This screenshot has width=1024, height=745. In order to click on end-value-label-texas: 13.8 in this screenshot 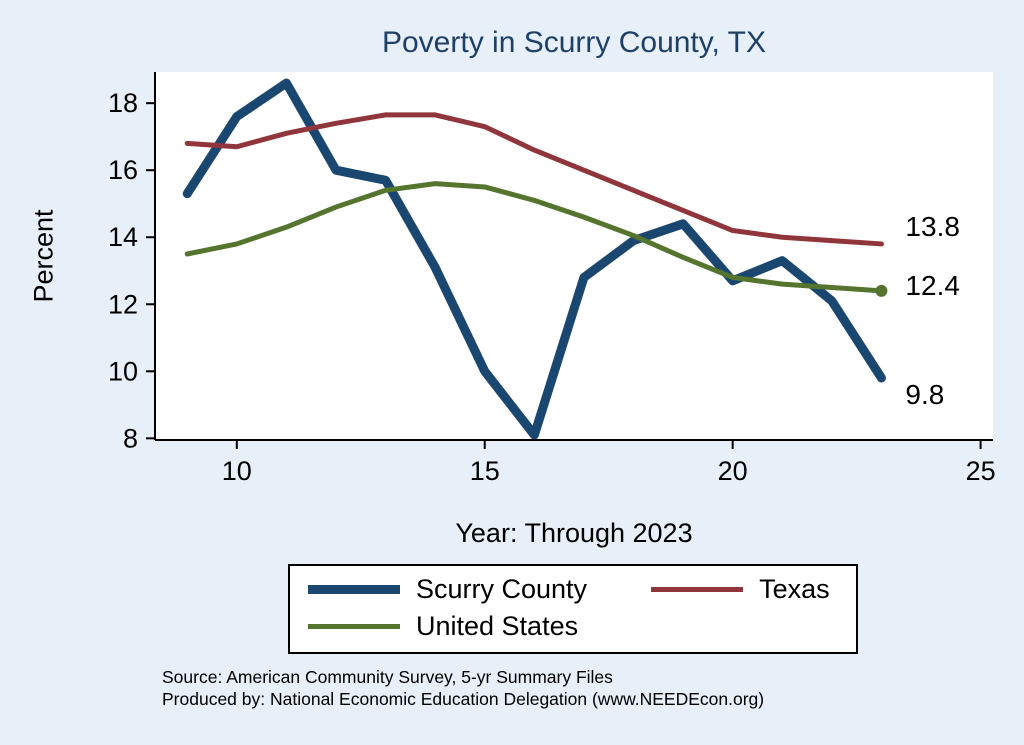, I will do `click(932, 226)`.